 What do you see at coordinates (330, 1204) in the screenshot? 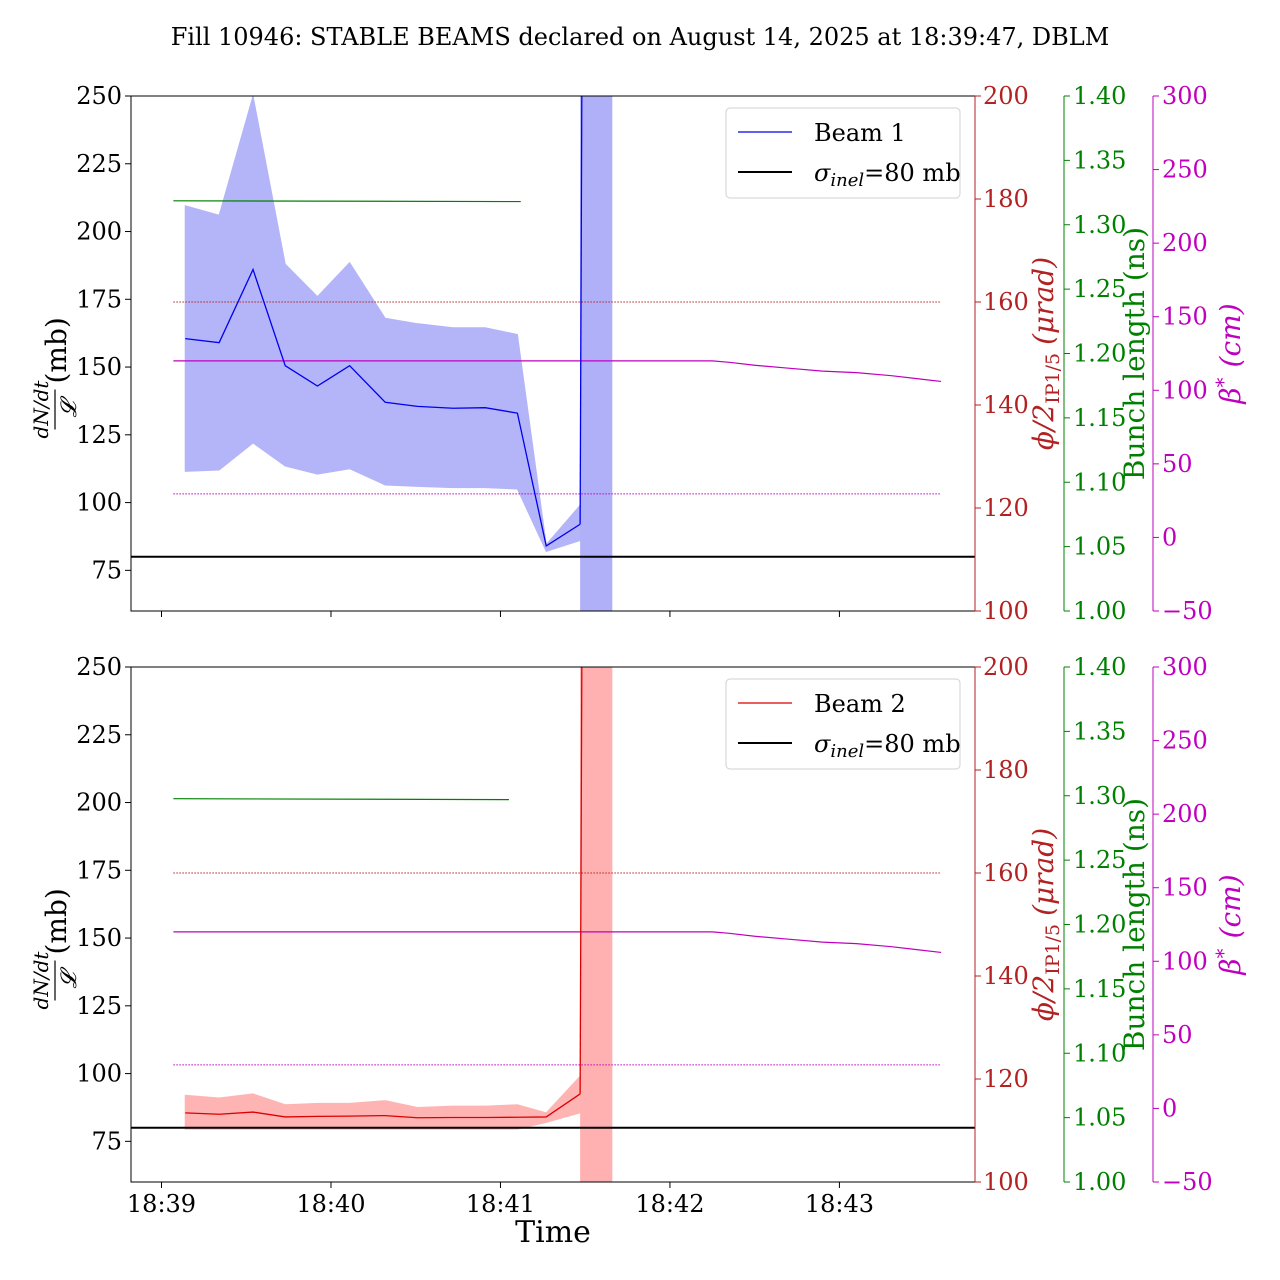
I see `x-tick-label: 18:40` at bounding box center [330, 1204].